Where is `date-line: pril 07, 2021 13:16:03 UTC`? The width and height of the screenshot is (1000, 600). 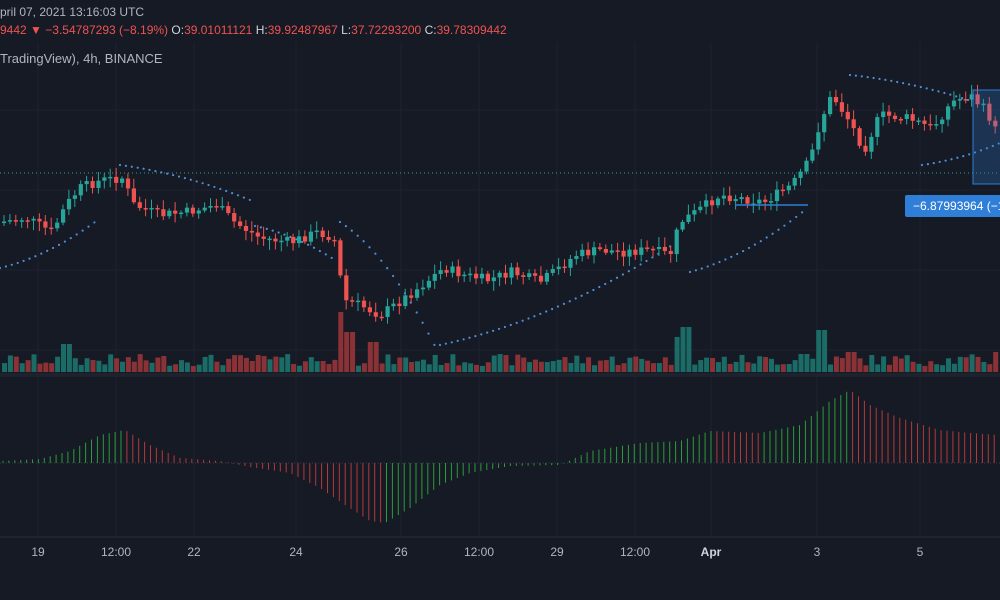 date-line: pril 07, 2021 13:16:03 UTC is located at coordinates (72, 12).